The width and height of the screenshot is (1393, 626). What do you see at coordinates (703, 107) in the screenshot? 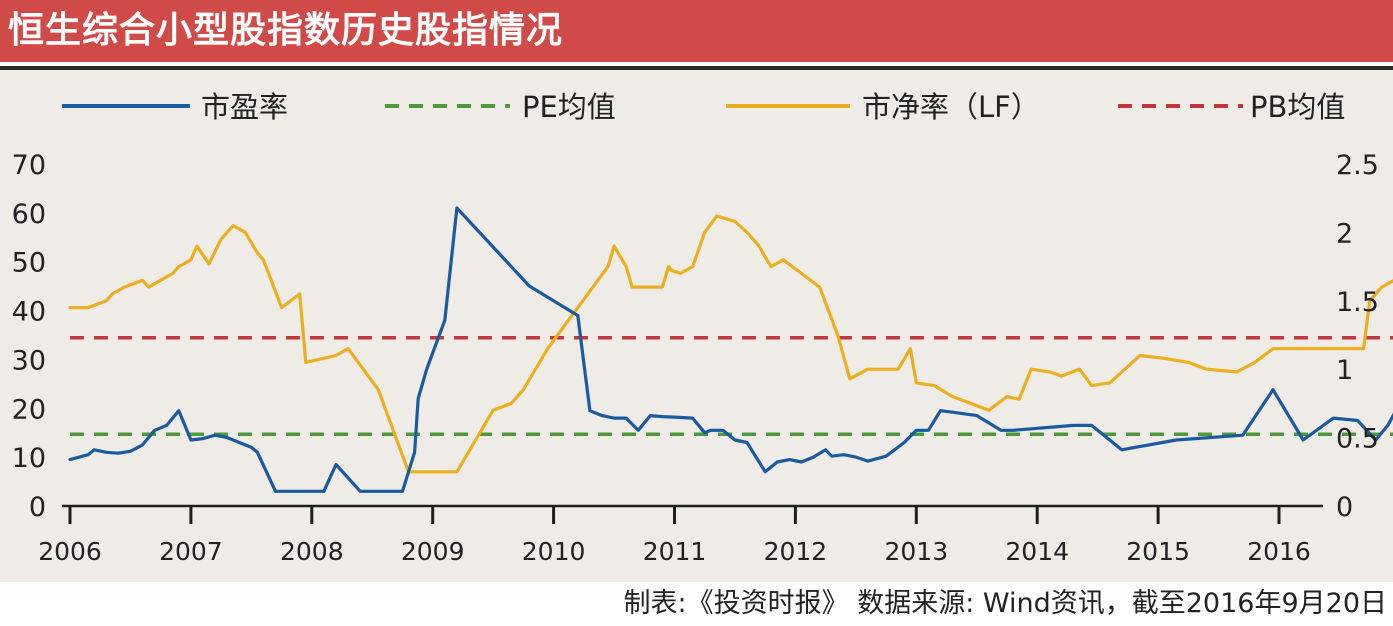
I see `legend: 市盈率 PE均值 市净率（LF） PB均值` at bounding box center [703, 107].